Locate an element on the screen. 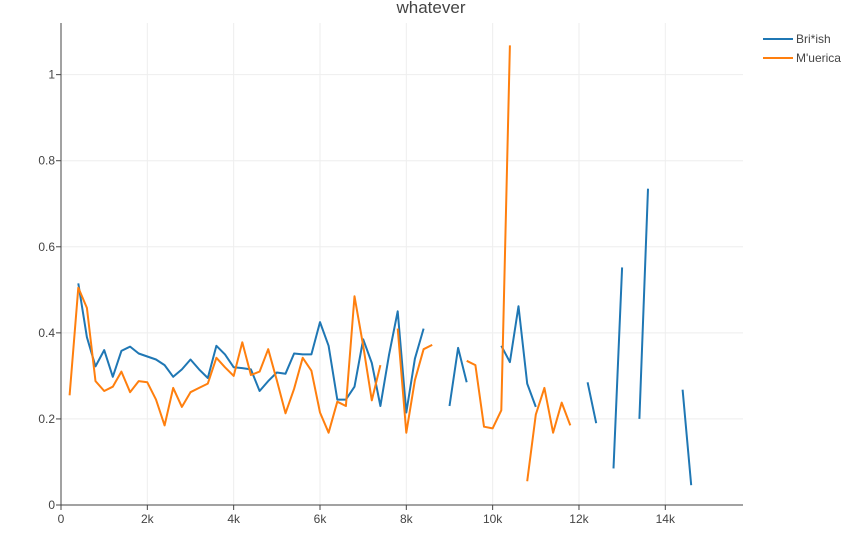  y-tick-label: 0.2 is located at coordinates (46, 419).